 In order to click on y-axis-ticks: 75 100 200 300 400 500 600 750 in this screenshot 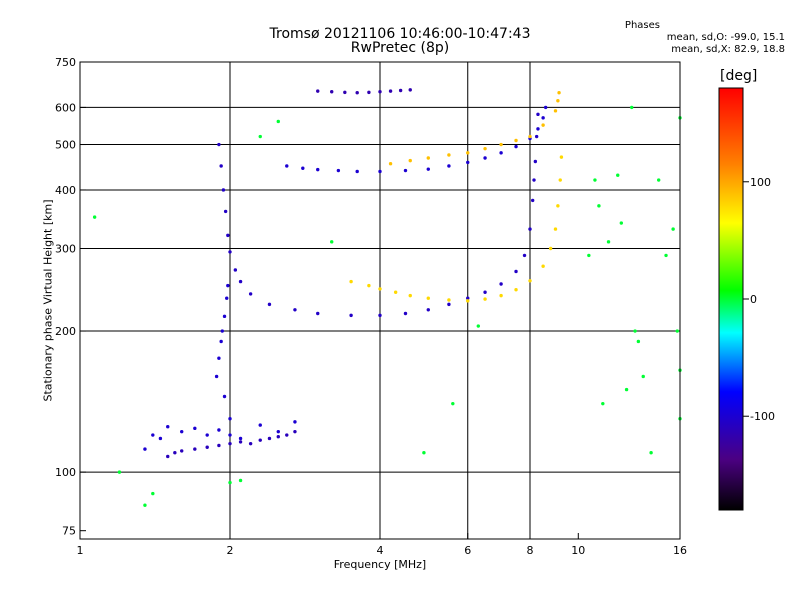, I will do `click(70, 297)`.